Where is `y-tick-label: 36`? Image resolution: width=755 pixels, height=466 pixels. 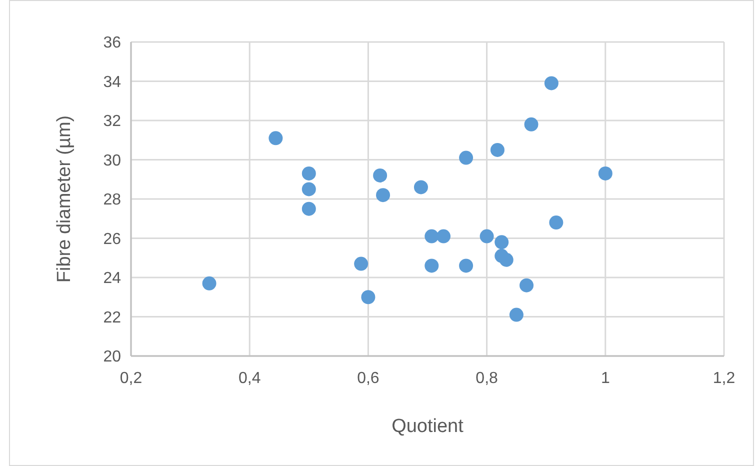
y-tick-label: 36 is located at coordinates (112, 43).